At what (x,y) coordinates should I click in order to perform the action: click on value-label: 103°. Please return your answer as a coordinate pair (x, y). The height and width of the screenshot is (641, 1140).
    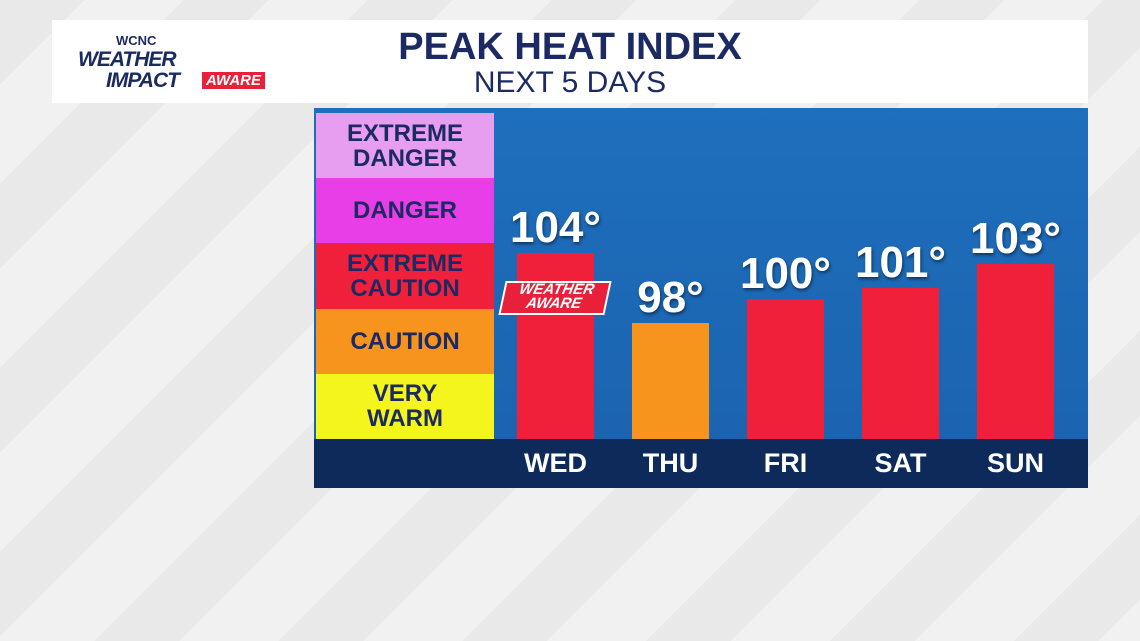
    Looking at the image, I should click on (1015, 239).